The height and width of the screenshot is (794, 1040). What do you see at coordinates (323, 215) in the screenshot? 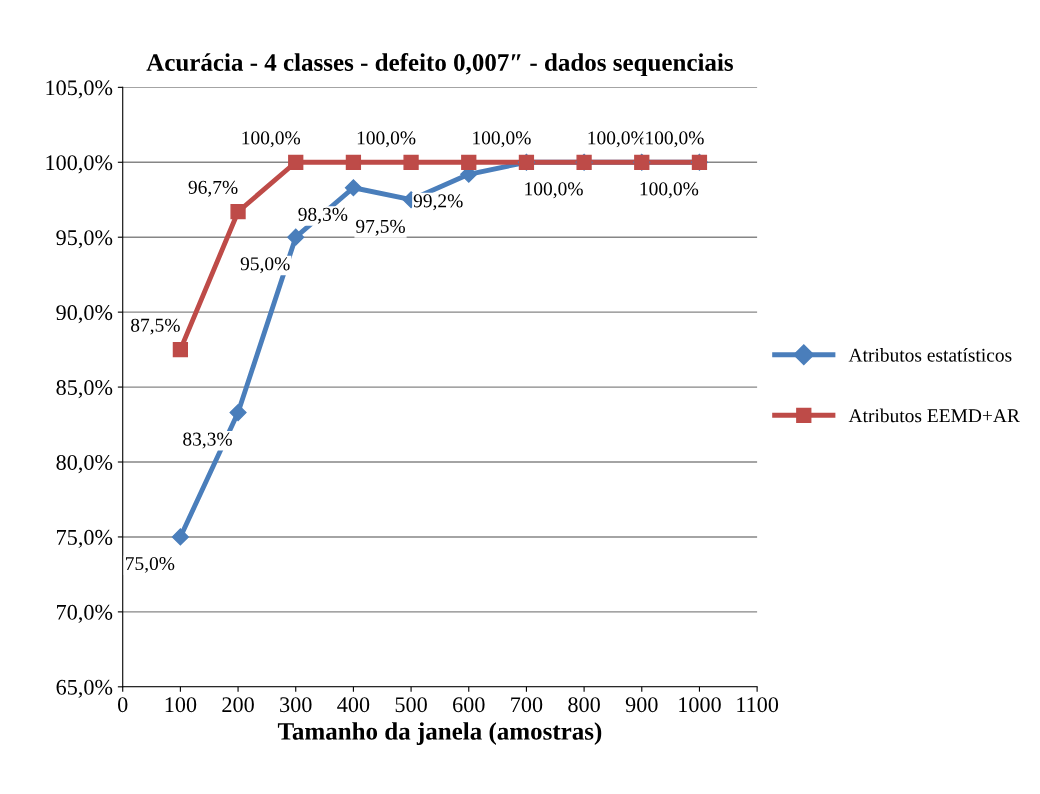
I see `data-label: 98,3%` at bounding box center [323, 215].